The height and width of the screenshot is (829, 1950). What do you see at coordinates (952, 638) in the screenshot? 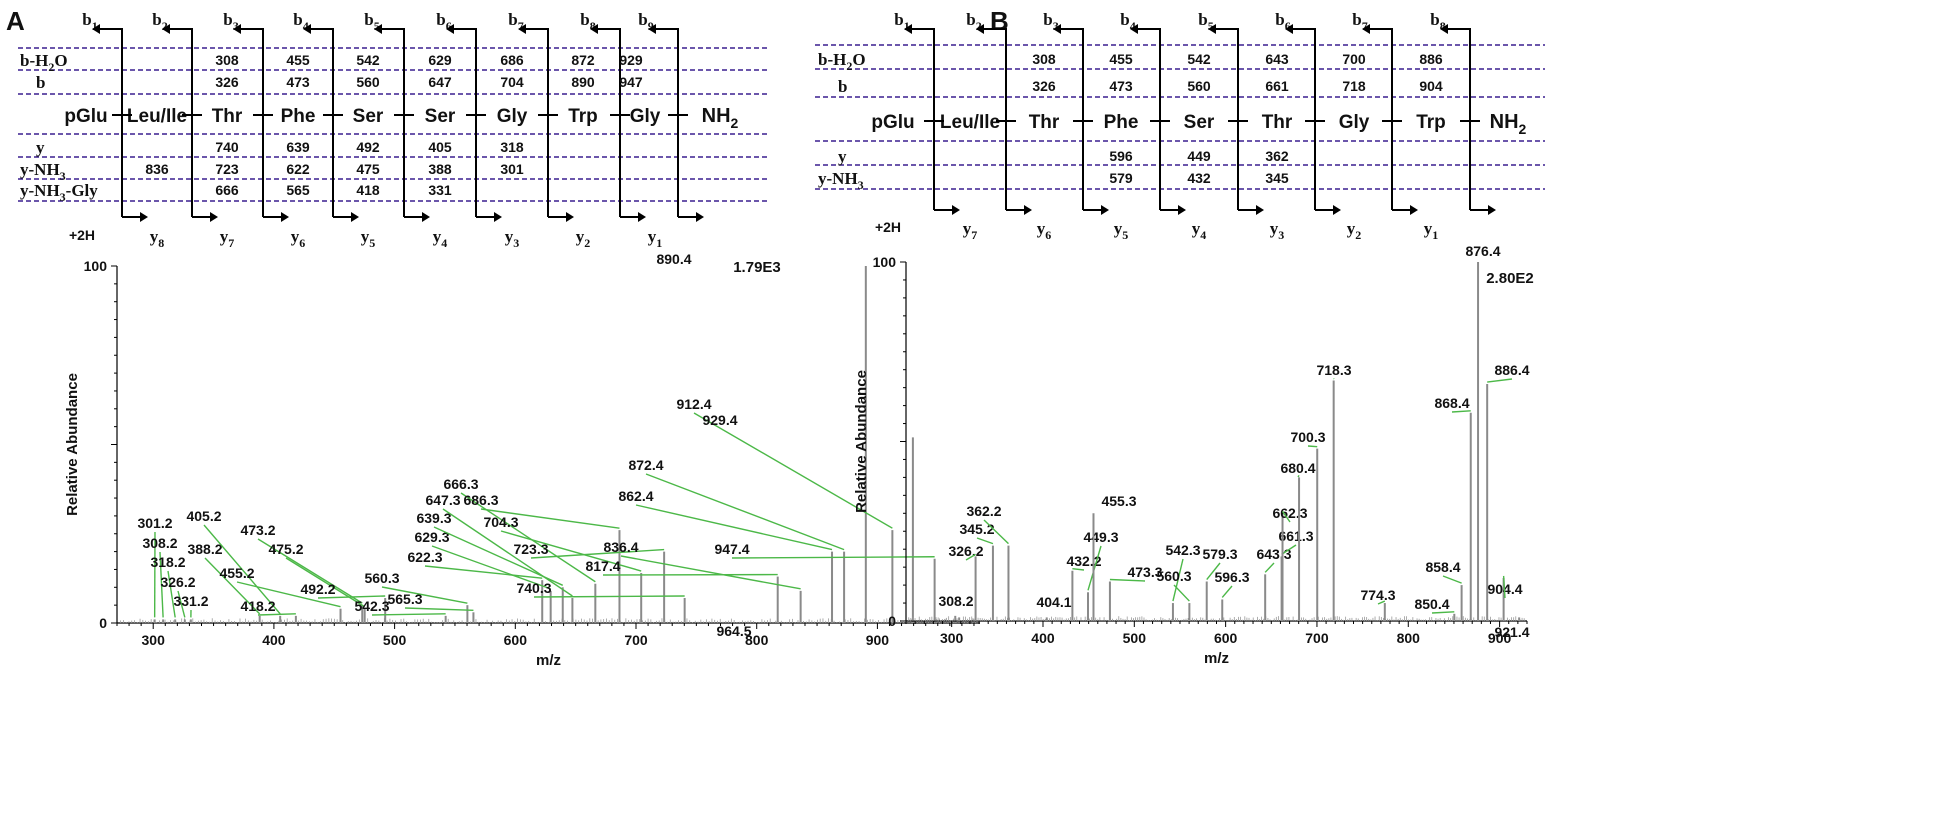
I see `x-tick-label: 300` at bounding box center [952, 638].